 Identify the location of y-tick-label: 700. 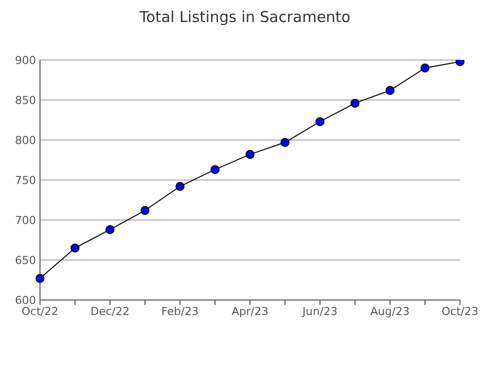
(25, 220).